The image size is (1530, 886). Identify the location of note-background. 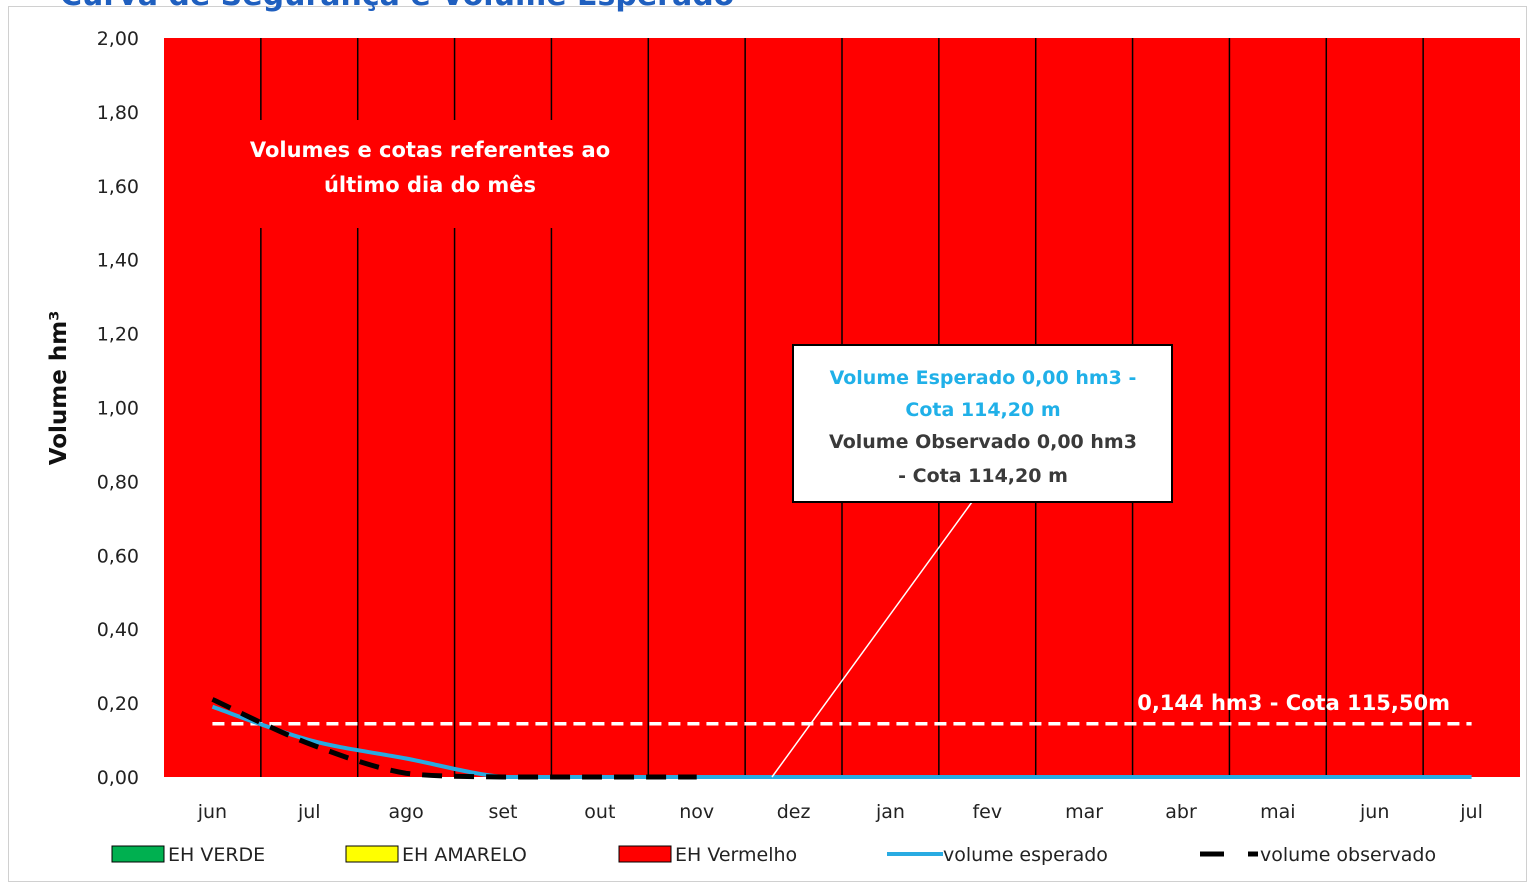
(433, 174).